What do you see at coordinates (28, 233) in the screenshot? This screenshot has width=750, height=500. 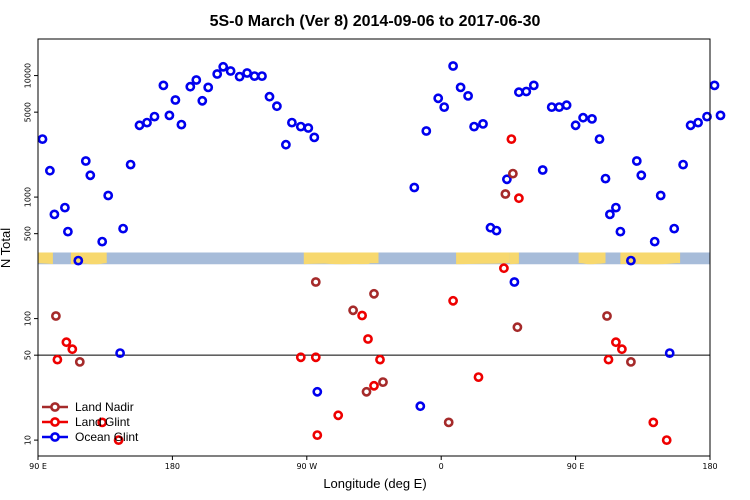 I see `y-tick-label-3: 500` at bounding box center [28, 233].